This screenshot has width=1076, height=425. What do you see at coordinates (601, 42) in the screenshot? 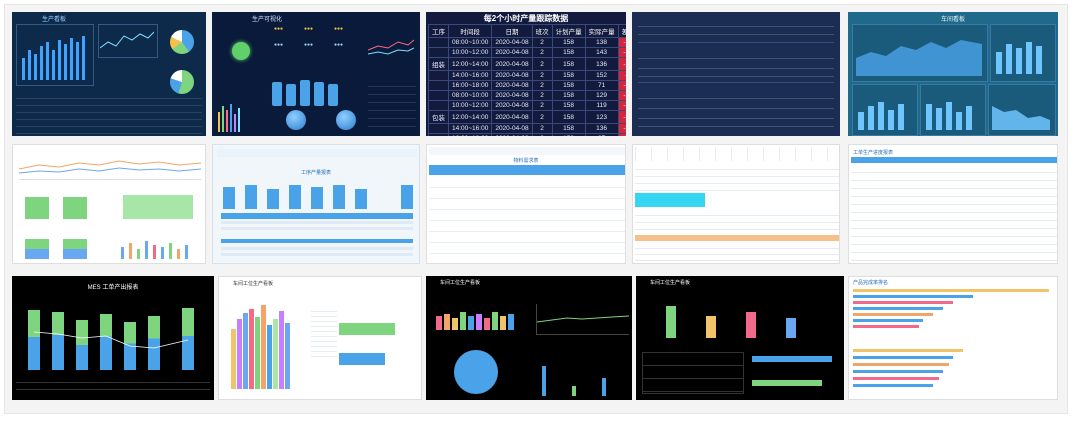
I see `table-cell: 138` at bounding box center [601, 42].